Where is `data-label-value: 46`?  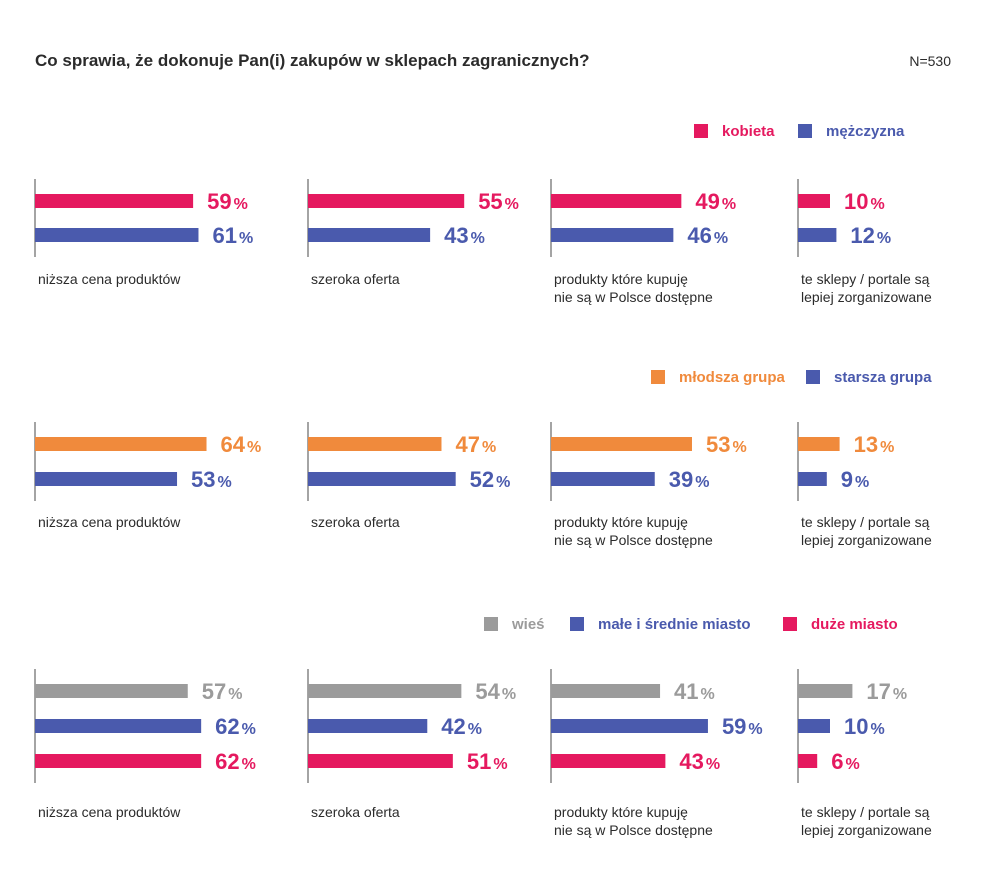
data-label-value: 46 is located at coordinates (699, 235).